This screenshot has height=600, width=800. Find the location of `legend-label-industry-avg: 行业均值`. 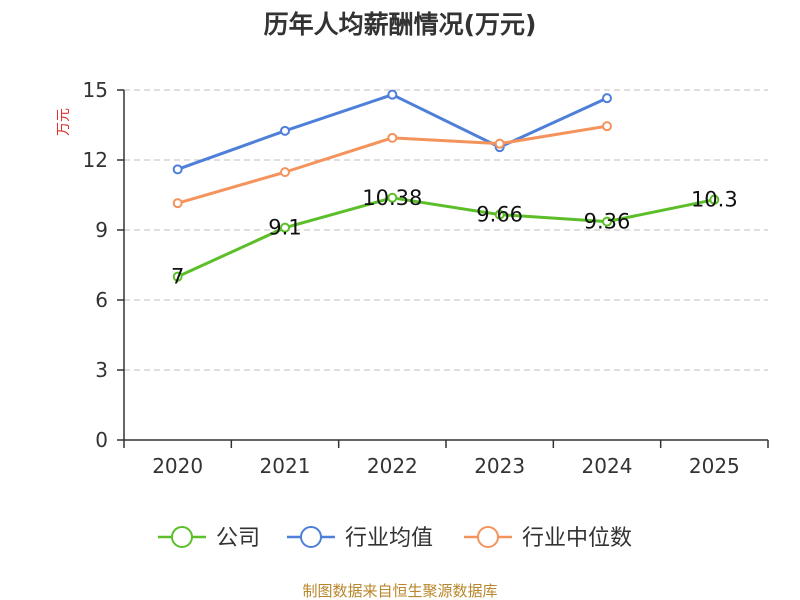

legend-label-industry-avg: 行业均值 is located at coordinates (389, 538).